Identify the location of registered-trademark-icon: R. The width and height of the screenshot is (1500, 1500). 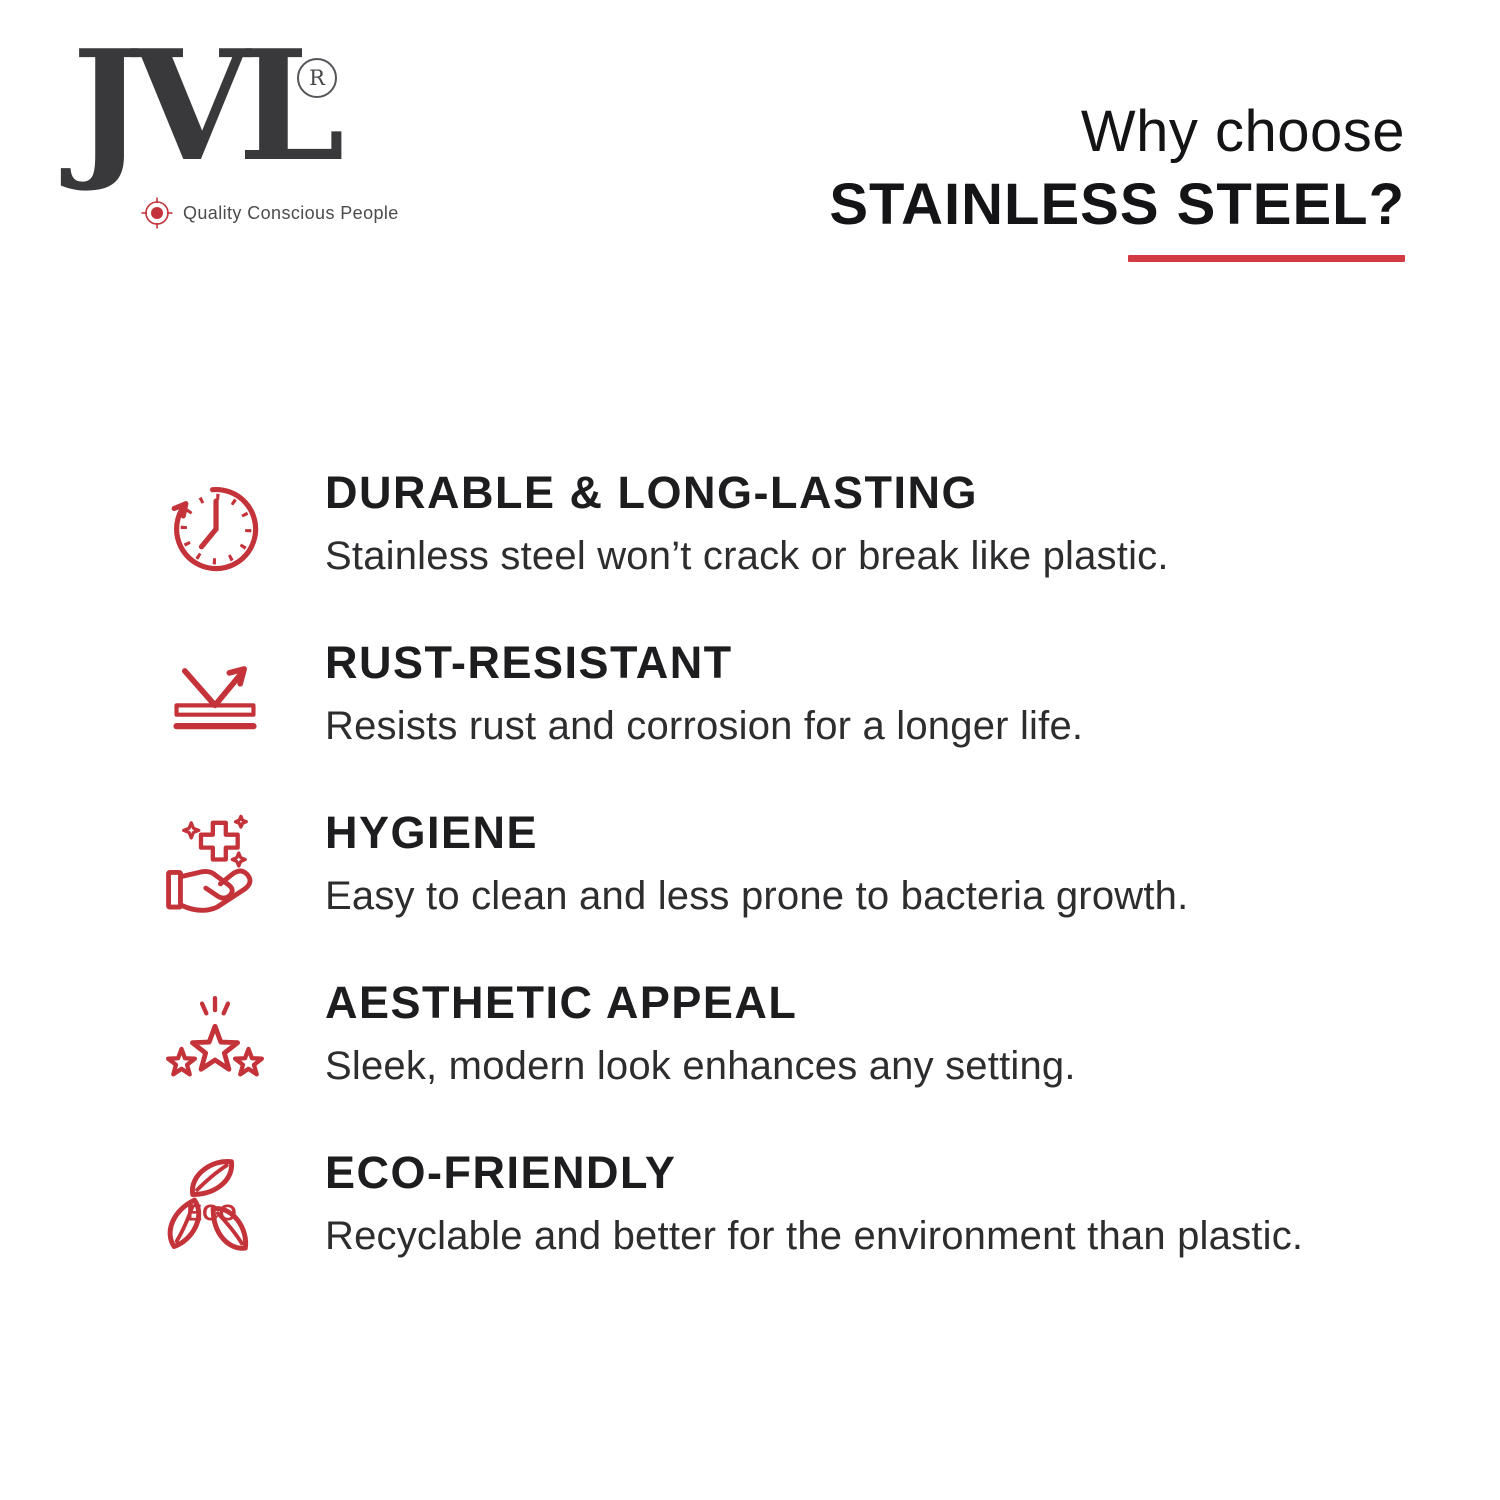
(317, 78).